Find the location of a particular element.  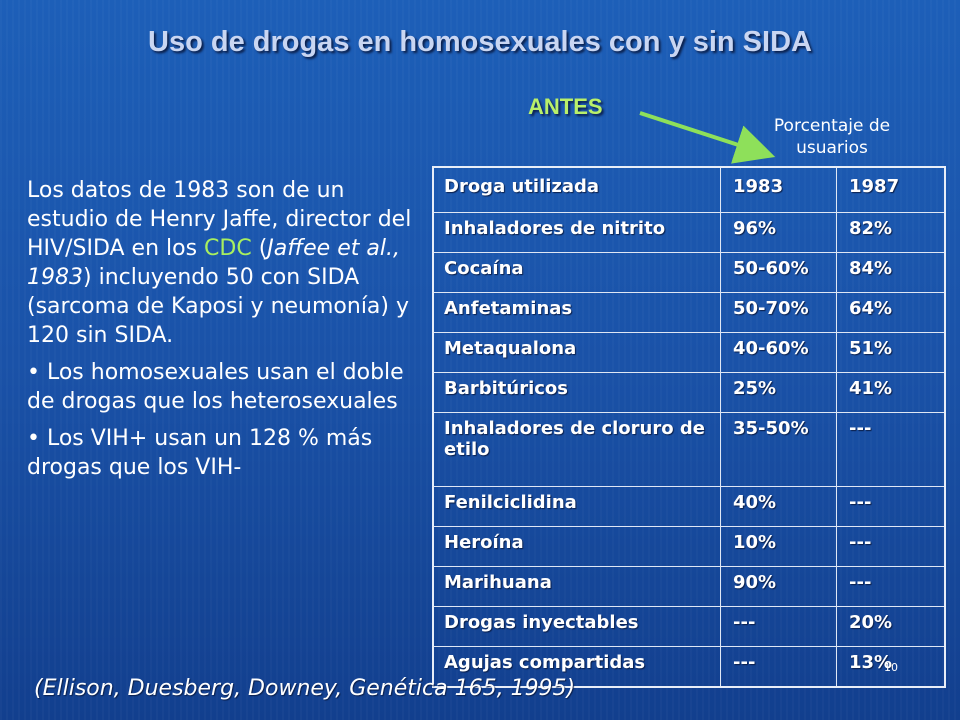

header-1987: 1987 is located at coordinates (891, 189).